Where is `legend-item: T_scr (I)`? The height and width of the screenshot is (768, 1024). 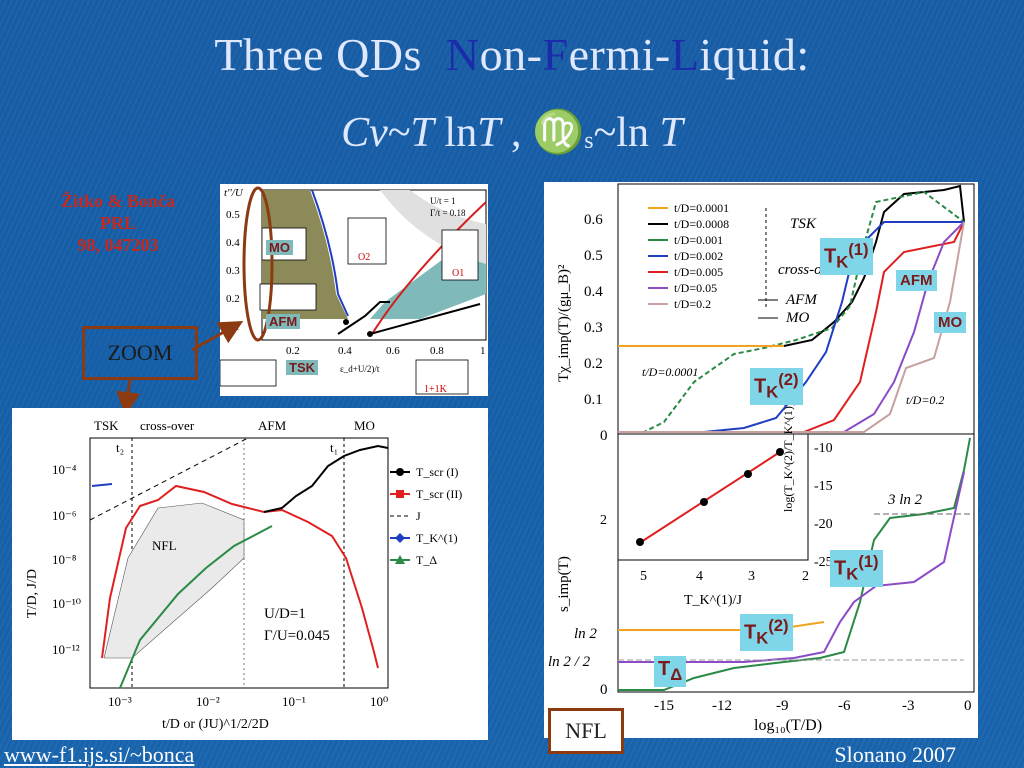
legend-item: T_scr (I) is located at coordinates (437, 472).